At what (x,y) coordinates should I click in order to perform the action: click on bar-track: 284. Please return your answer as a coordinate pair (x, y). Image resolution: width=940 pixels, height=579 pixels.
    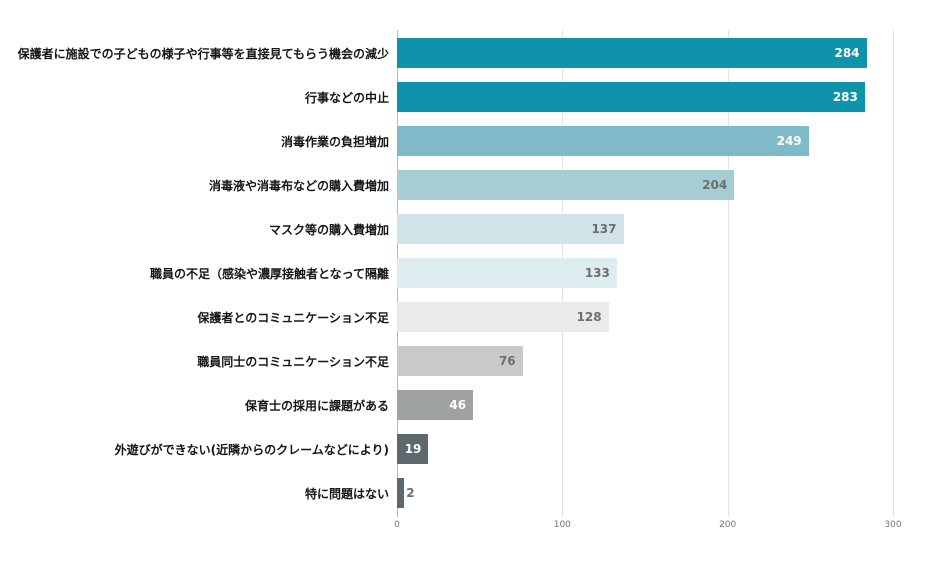
    Looking at the image, I should click on (667, 53).